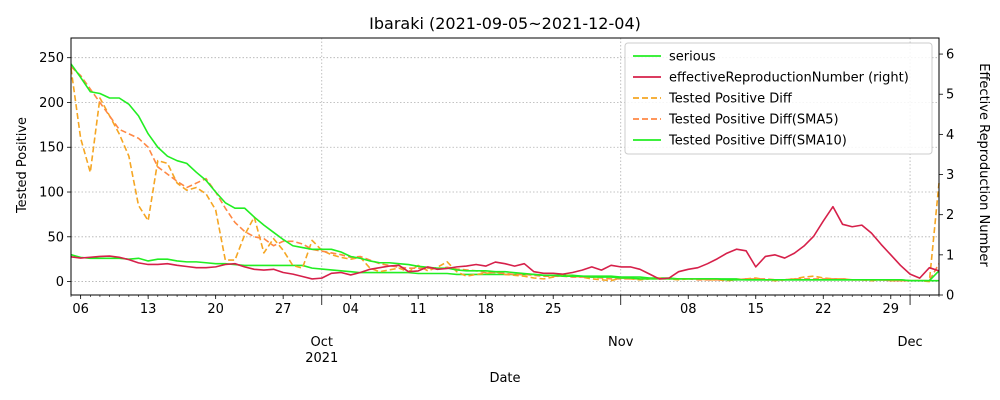  Describe the element at coordinates (51, 58) in the screenshot. I see `y-tick-label: 250` at that location.